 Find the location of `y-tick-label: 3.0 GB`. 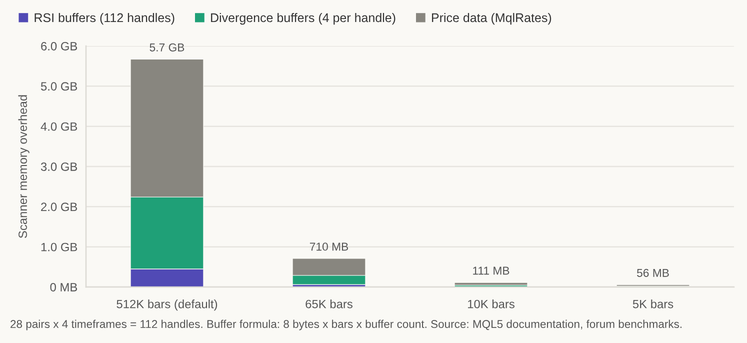

y-tick-label: 3.0 GB is located at coordinates (59, 166).